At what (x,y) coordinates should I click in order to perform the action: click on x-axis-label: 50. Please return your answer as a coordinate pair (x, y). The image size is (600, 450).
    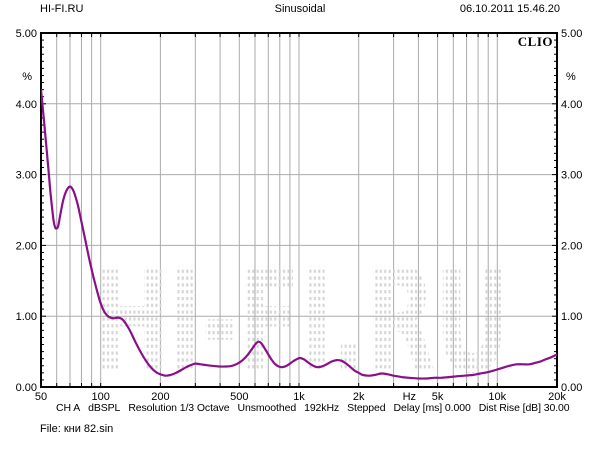
    Looking at the image, I should click on (41, 397).